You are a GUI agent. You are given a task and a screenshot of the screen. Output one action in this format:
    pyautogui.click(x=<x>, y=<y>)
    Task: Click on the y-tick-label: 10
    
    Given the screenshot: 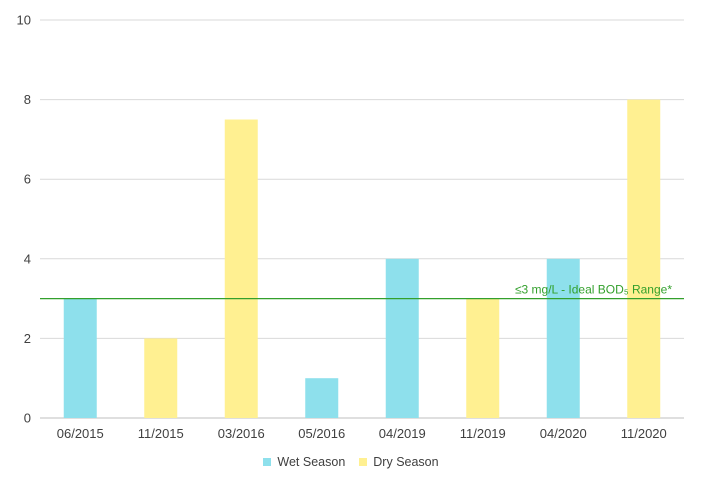 What is the action you would take?
    pyautogui.click(x=24, y=20)
    